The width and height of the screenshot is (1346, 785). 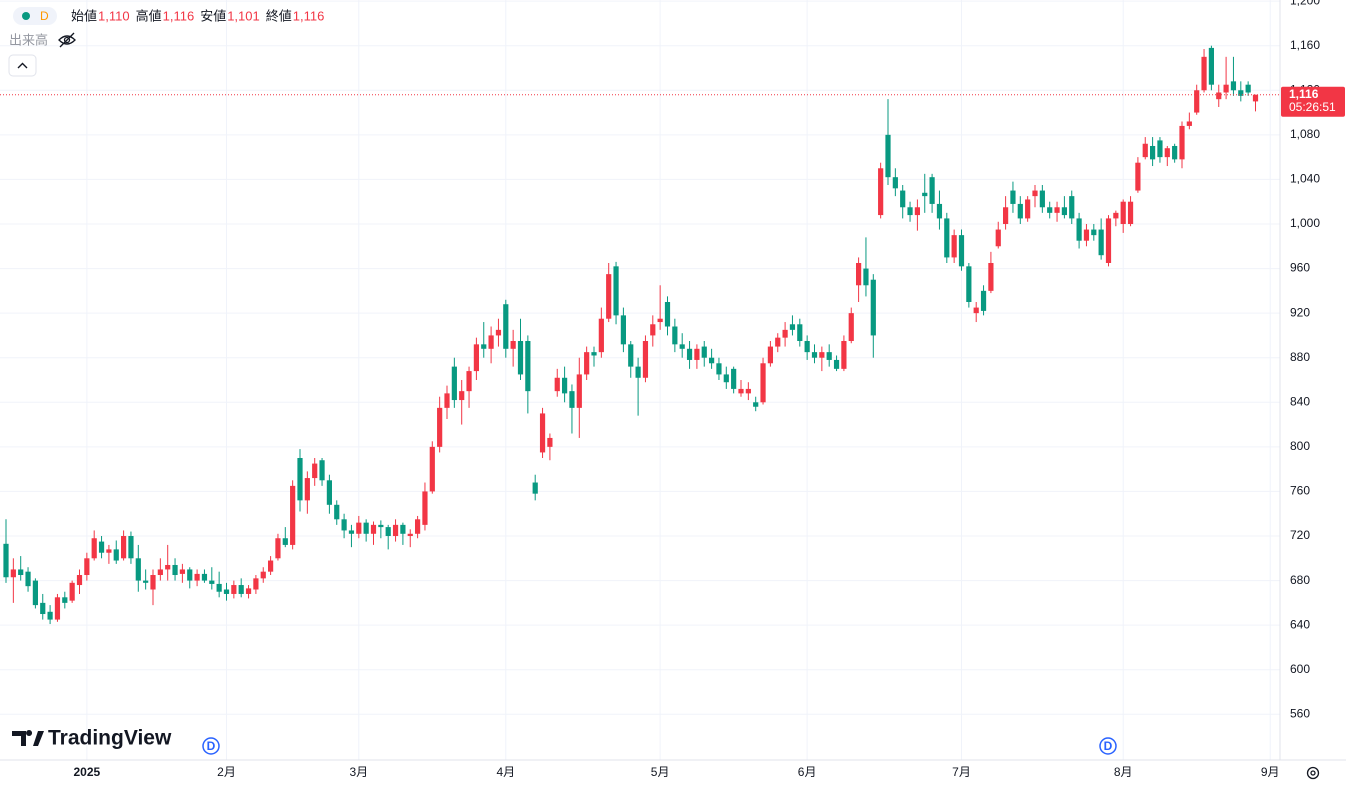 I want to click on volume-label: 出来高, so click(x=28, y=39).